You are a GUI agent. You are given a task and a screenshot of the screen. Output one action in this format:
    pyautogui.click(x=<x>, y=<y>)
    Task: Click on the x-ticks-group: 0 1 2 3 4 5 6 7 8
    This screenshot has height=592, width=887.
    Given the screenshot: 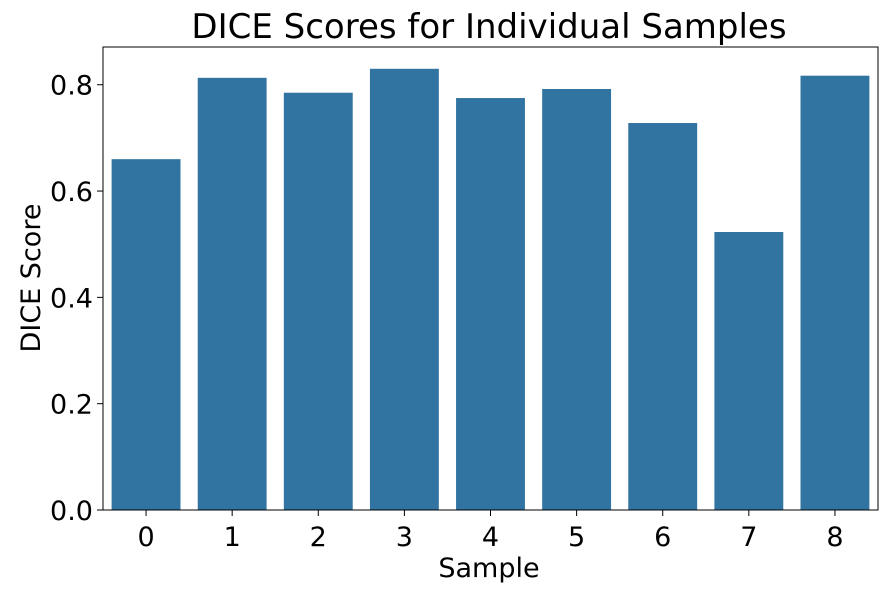 What is the action you would take?
    pyautogui.click(x=490, y=531)
    